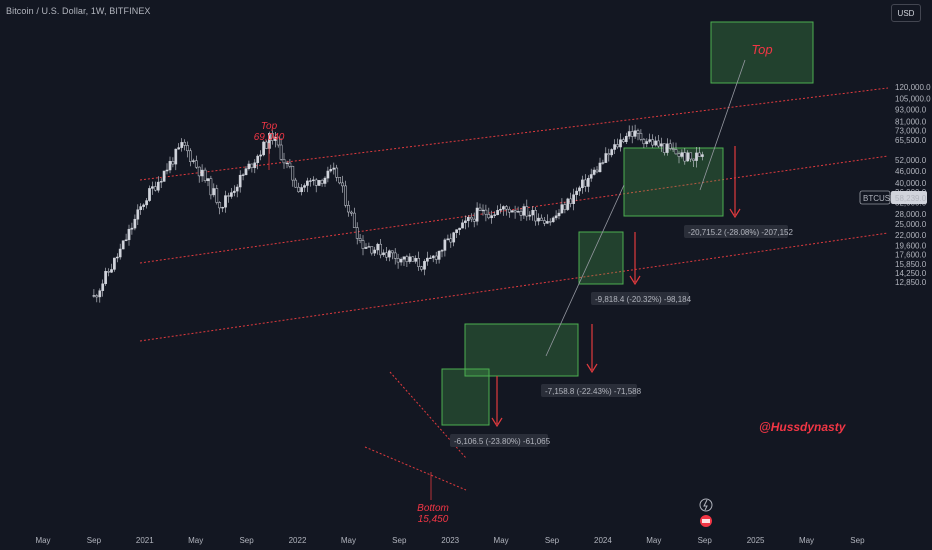 The image size is (932, 550). Describe the element at coordinates (911, 264) in the screenshot. I see `price-tick-label: 15,850.0` at that location.